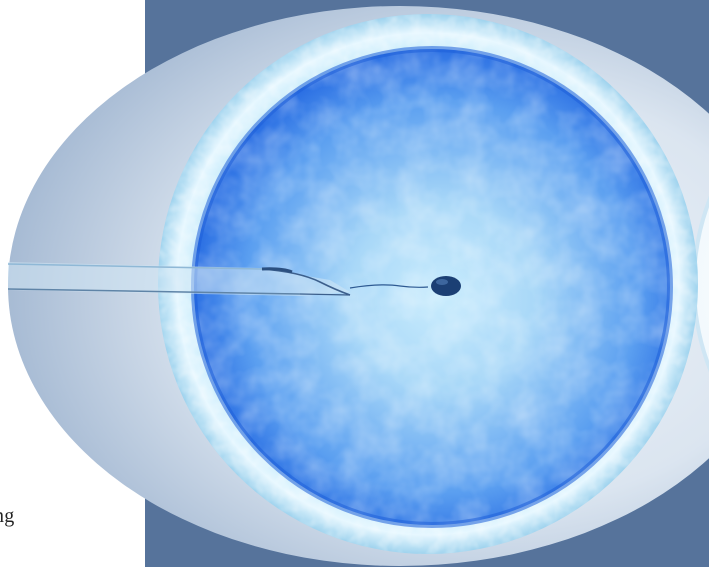 This screenshot has width=709, height=567. What do you see at coordinates (405, 286) in the screenshot?
I see `sperm-icon` at bounding box center [405, 286].